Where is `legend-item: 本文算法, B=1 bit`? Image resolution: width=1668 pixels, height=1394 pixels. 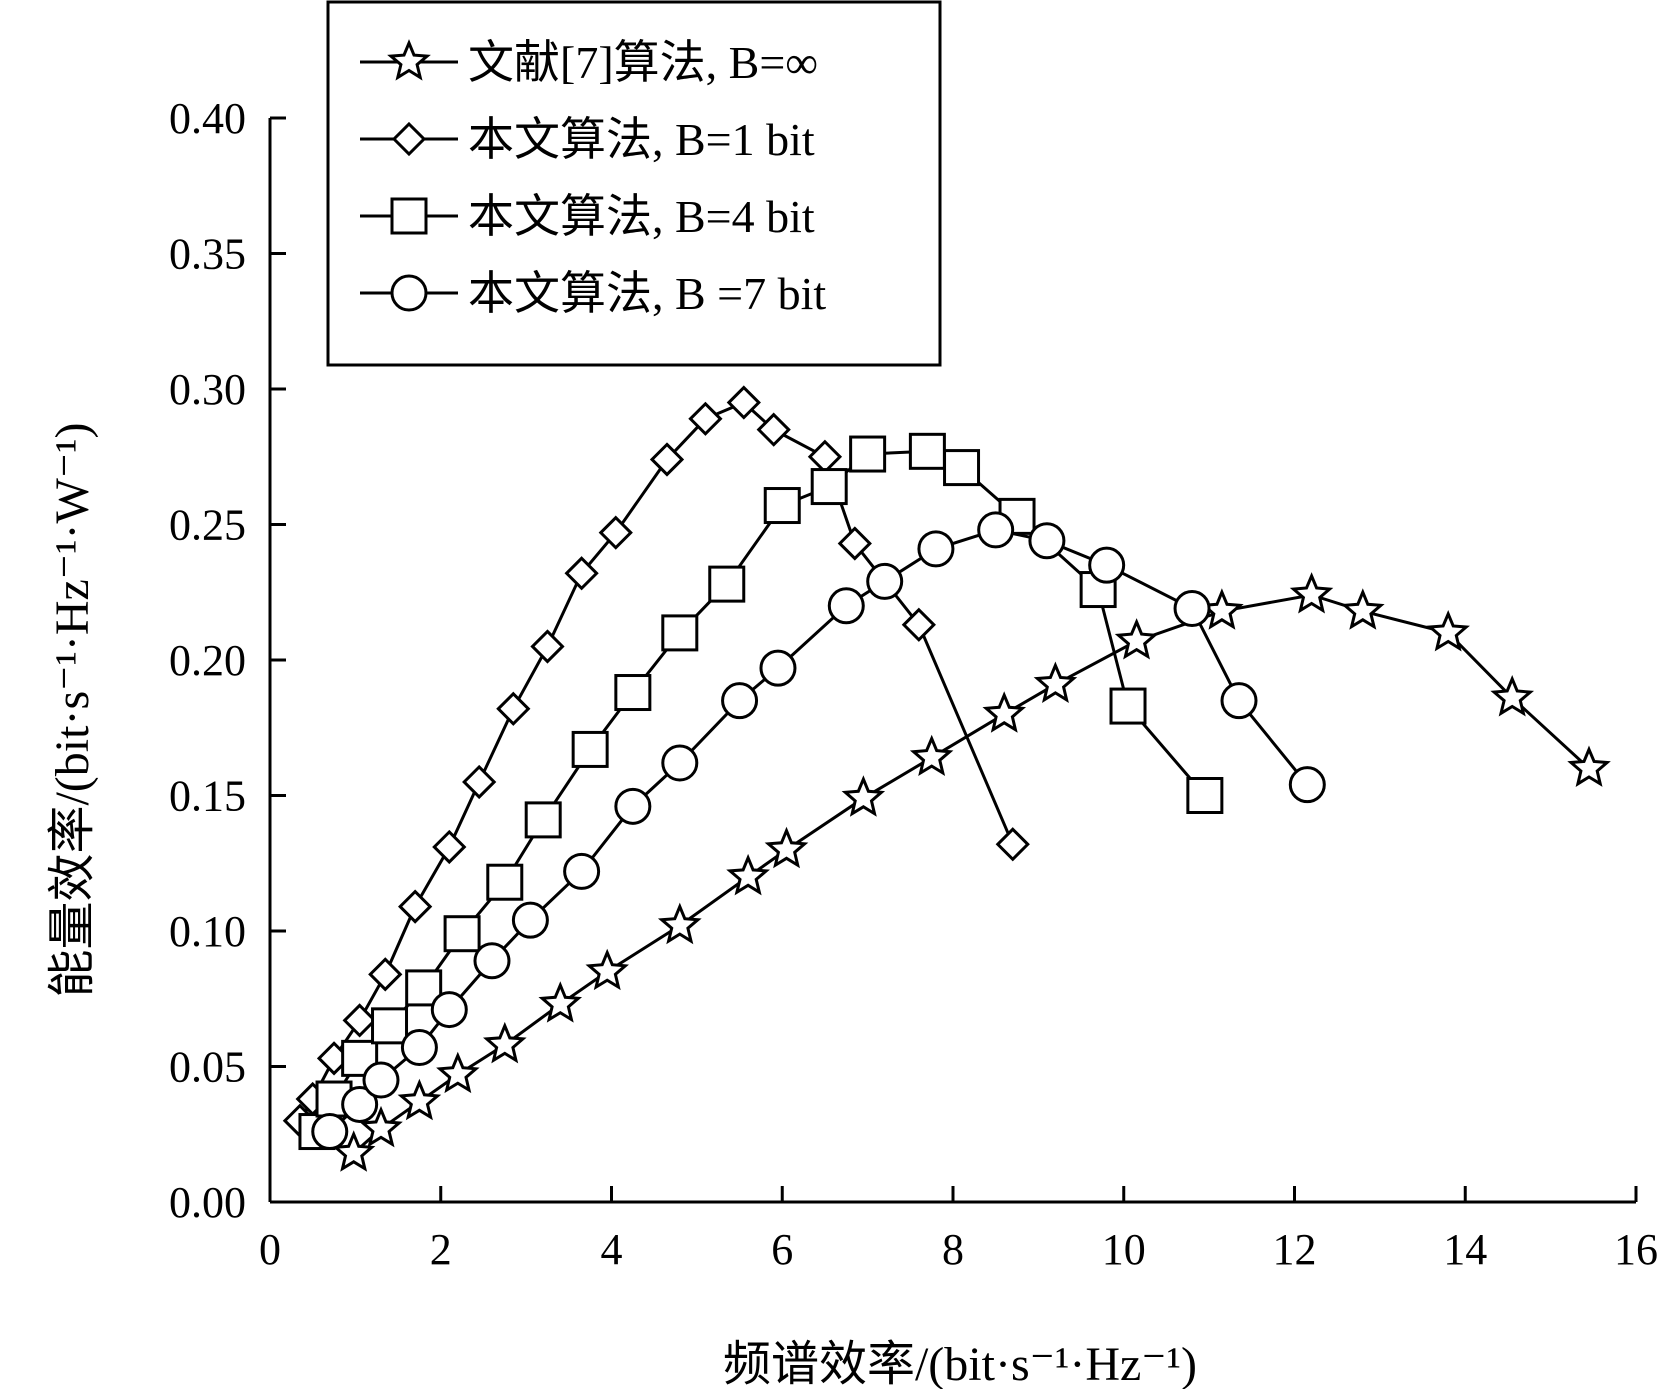
legend-item: 本文算法, B=1 bit is located at coordinates (587, 139).